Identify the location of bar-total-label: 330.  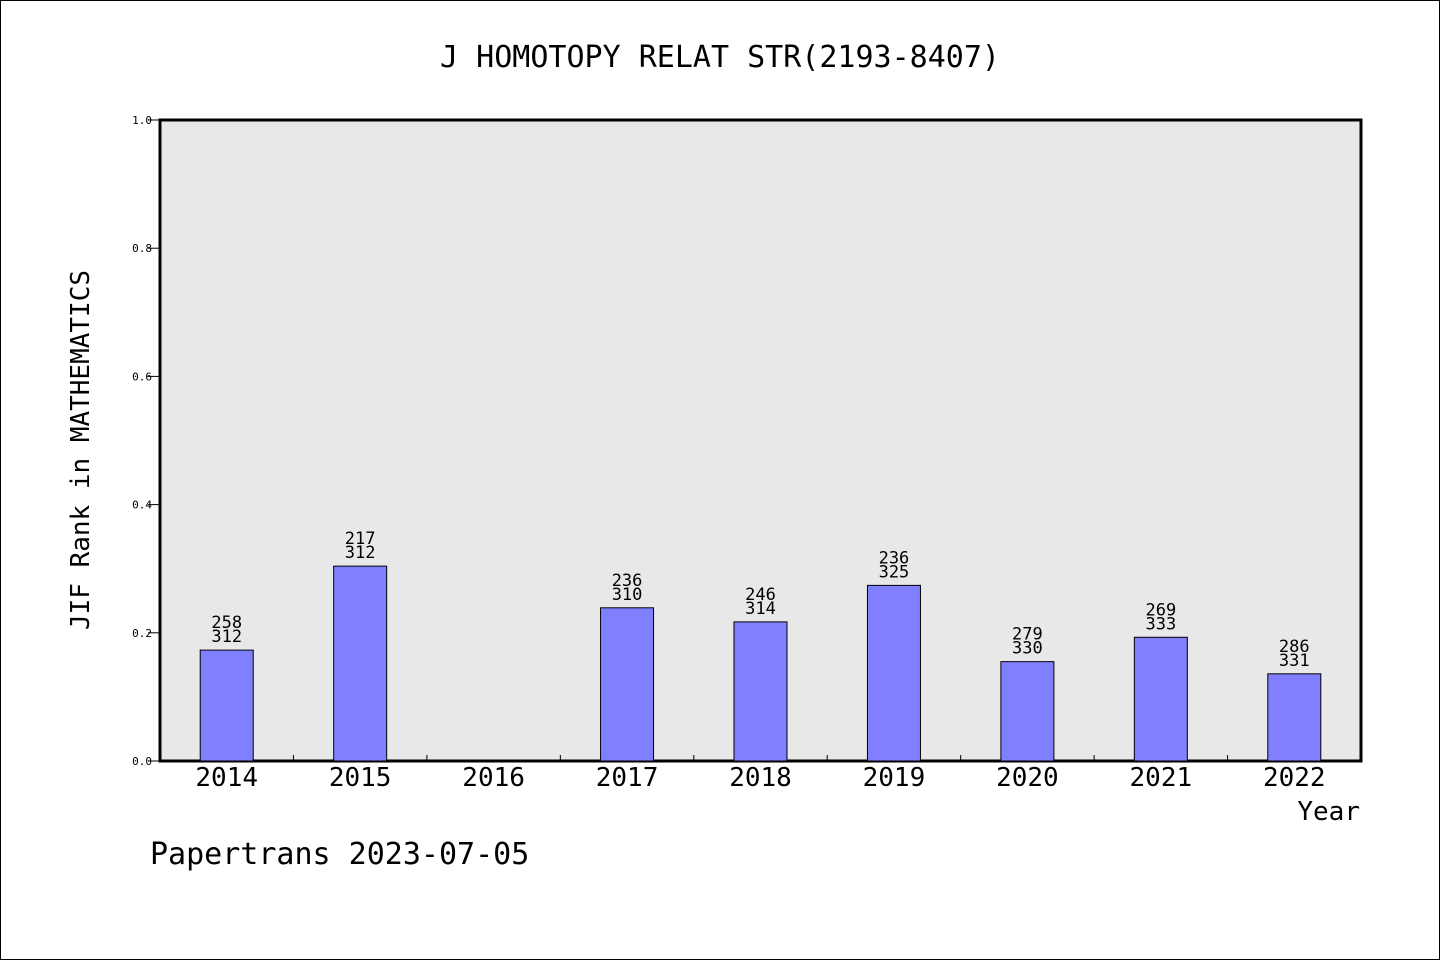
(1027, 649).